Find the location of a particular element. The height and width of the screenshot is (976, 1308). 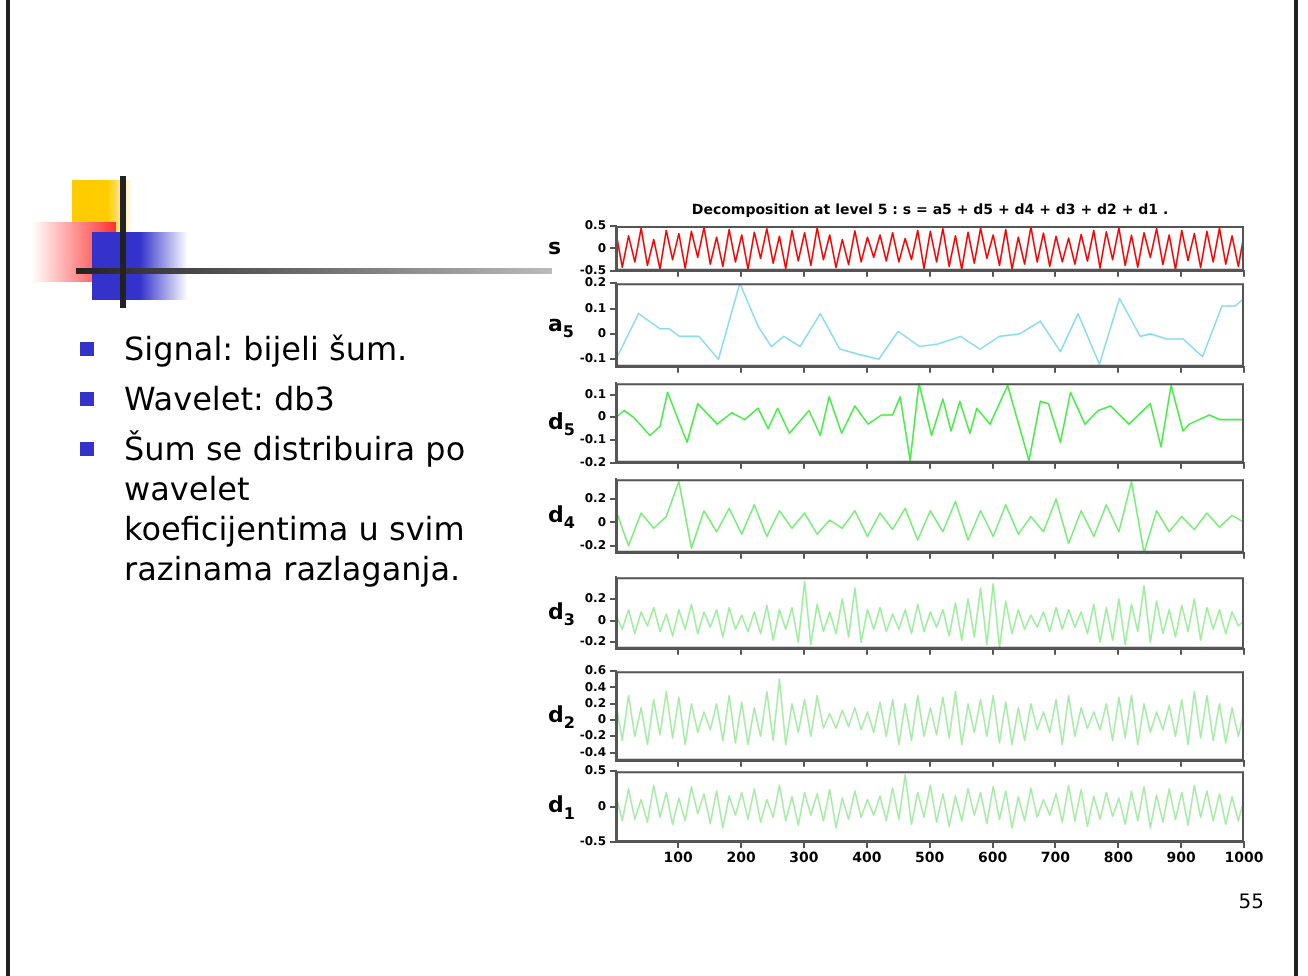

text: Šum se distribuira po wavelet koeficijentima u svim razinama razlaganja. is located at coordinates (295, 510).